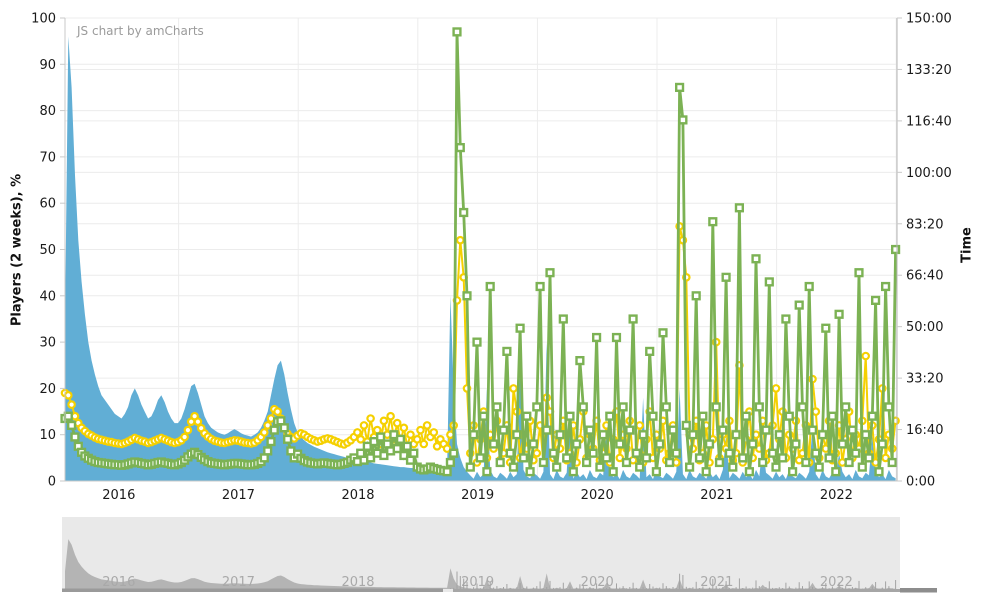 The height and width of the screenshot is (600, 993). I want to click on svg-text: 66:40, so click(924, 276).